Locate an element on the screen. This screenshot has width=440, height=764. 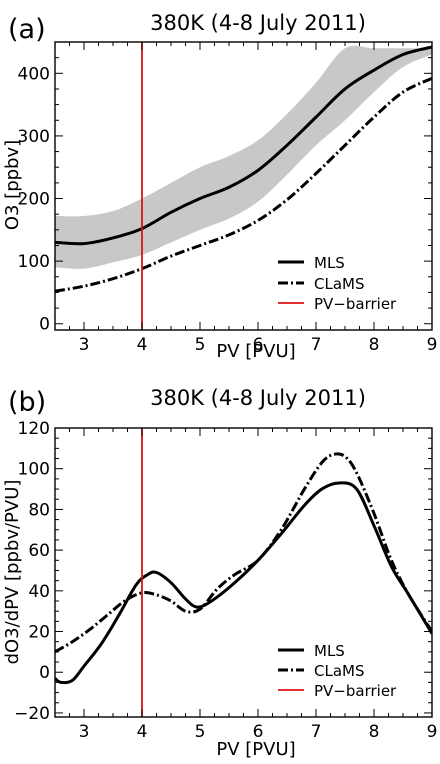
chart-a-legend: MLS CLaMS PV−barrier is located at coordinates (337, 283).